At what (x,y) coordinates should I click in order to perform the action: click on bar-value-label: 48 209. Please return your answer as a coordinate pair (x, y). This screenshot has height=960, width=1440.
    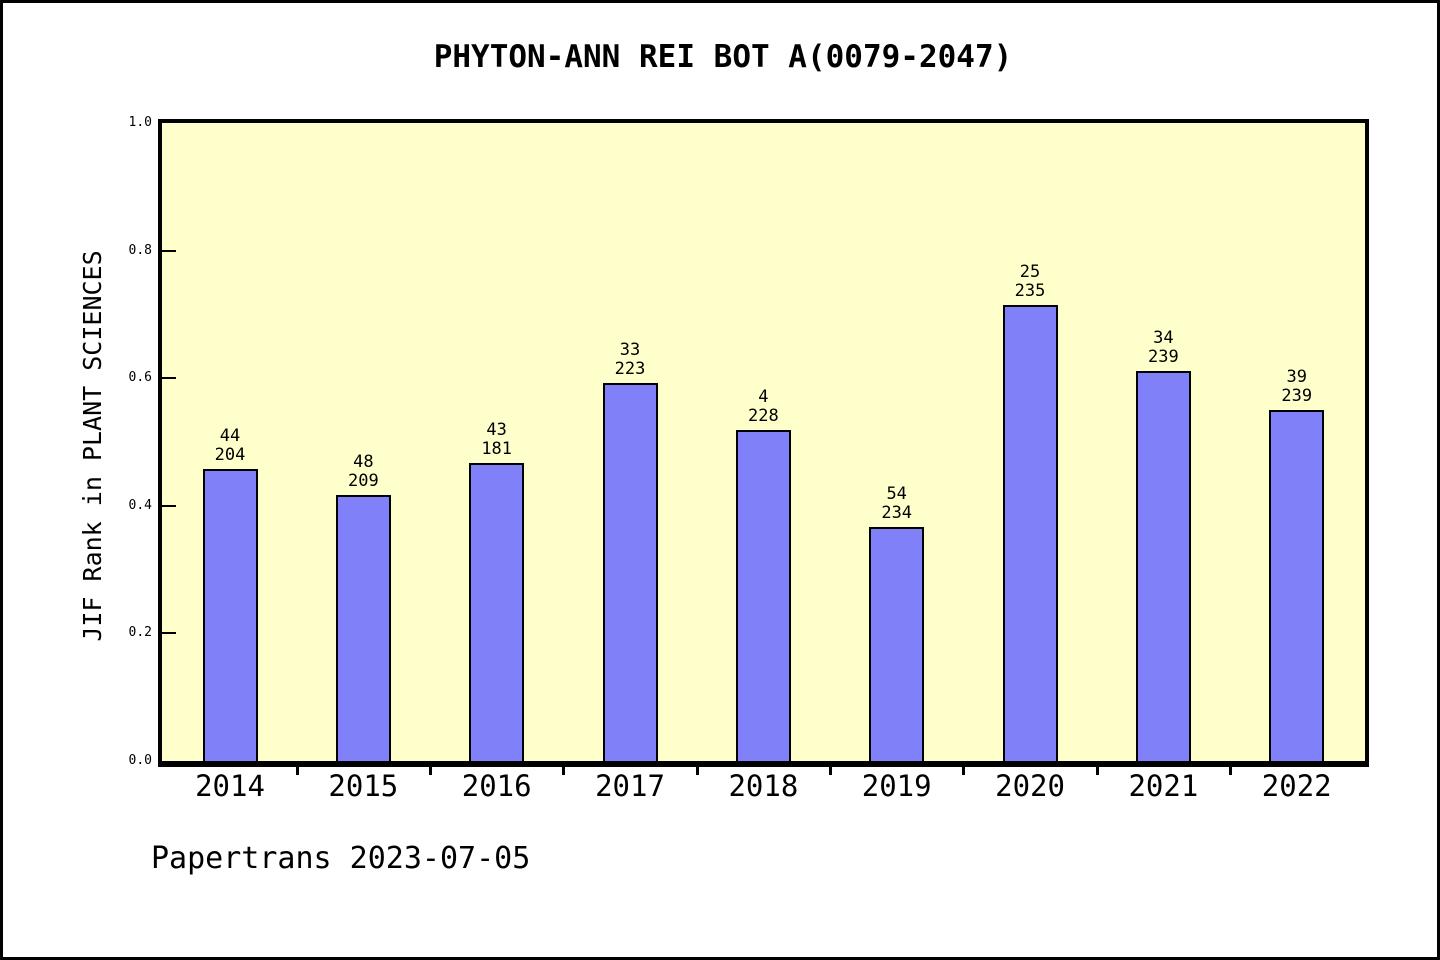
    Looking at the image, I should click on (363, 471).